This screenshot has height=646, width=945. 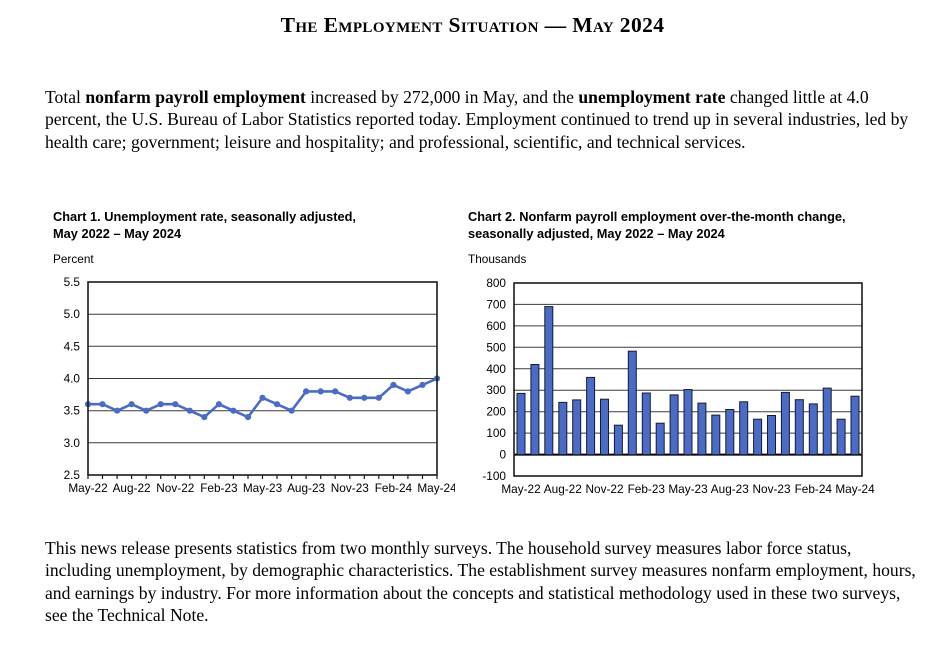 I want to click on y-tick-label: 600, so click(x=496, y=326).